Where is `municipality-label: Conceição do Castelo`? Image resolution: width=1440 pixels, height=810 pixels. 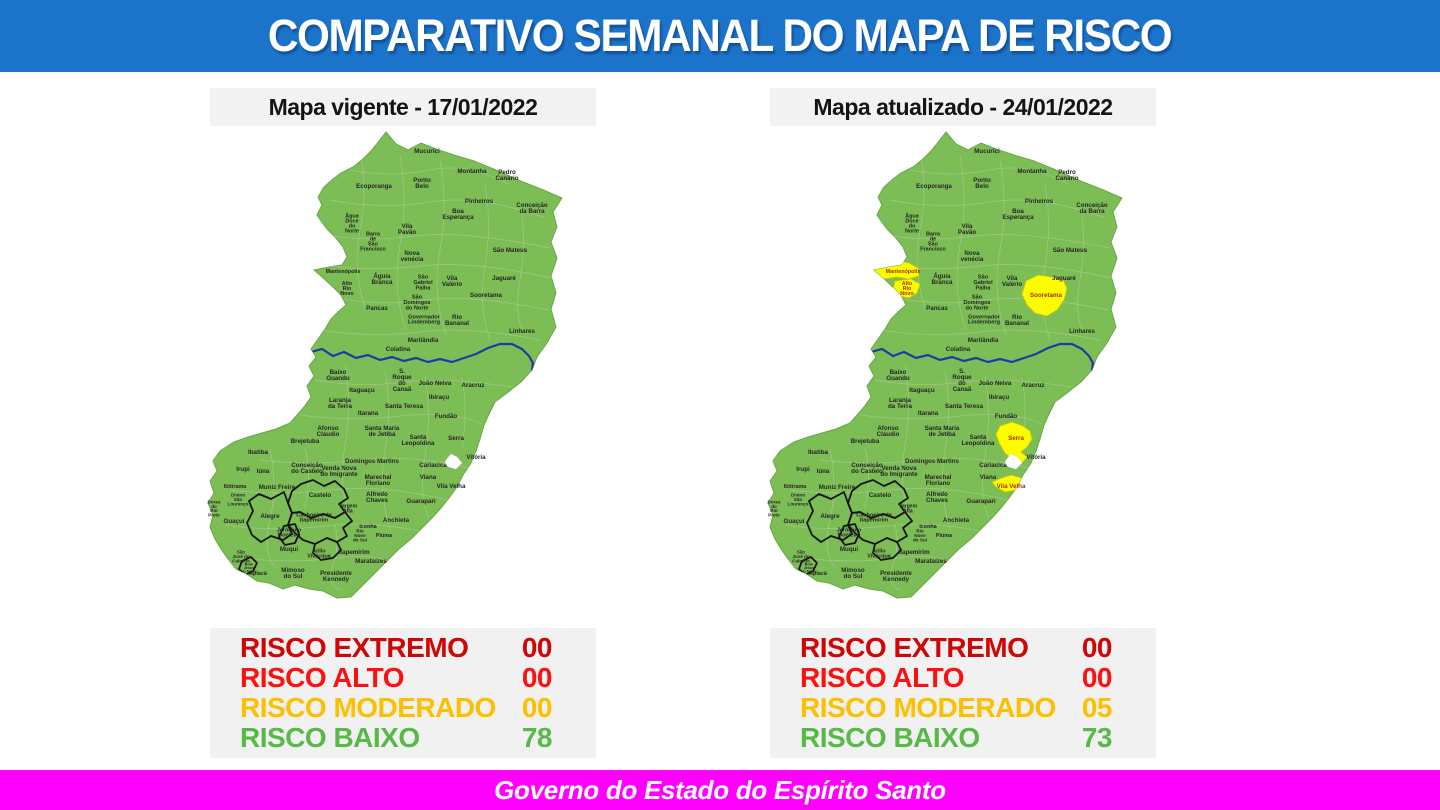 municipality-label: Conceição do Castelo is located at coordinates (867, 468).